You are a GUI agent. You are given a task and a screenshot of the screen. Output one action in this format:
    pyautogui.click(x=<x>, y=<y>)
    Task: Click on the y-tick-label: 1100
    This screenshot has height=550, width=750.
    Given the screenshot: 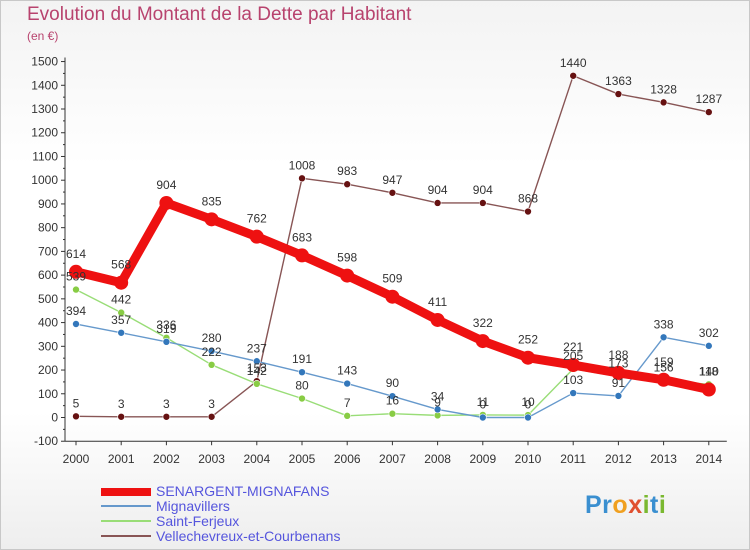 What is the action you would take?
    pyautogui.click(x=45, y=156)
    